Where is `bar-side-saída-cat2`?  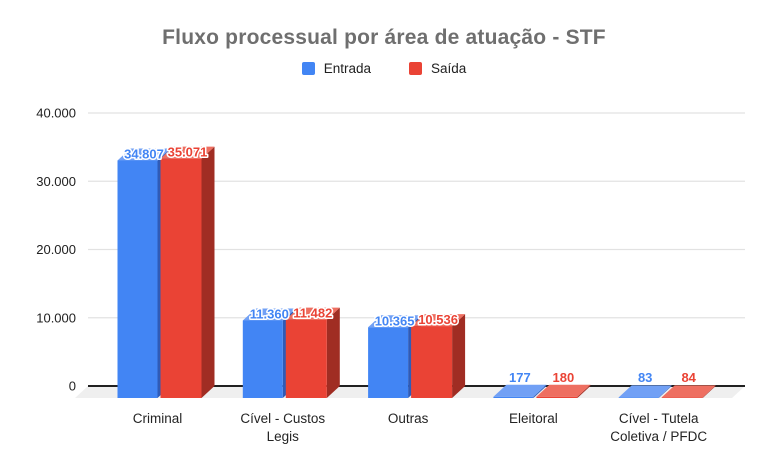 bar-side-saída-cat2 is located at coordinates (333, 352).